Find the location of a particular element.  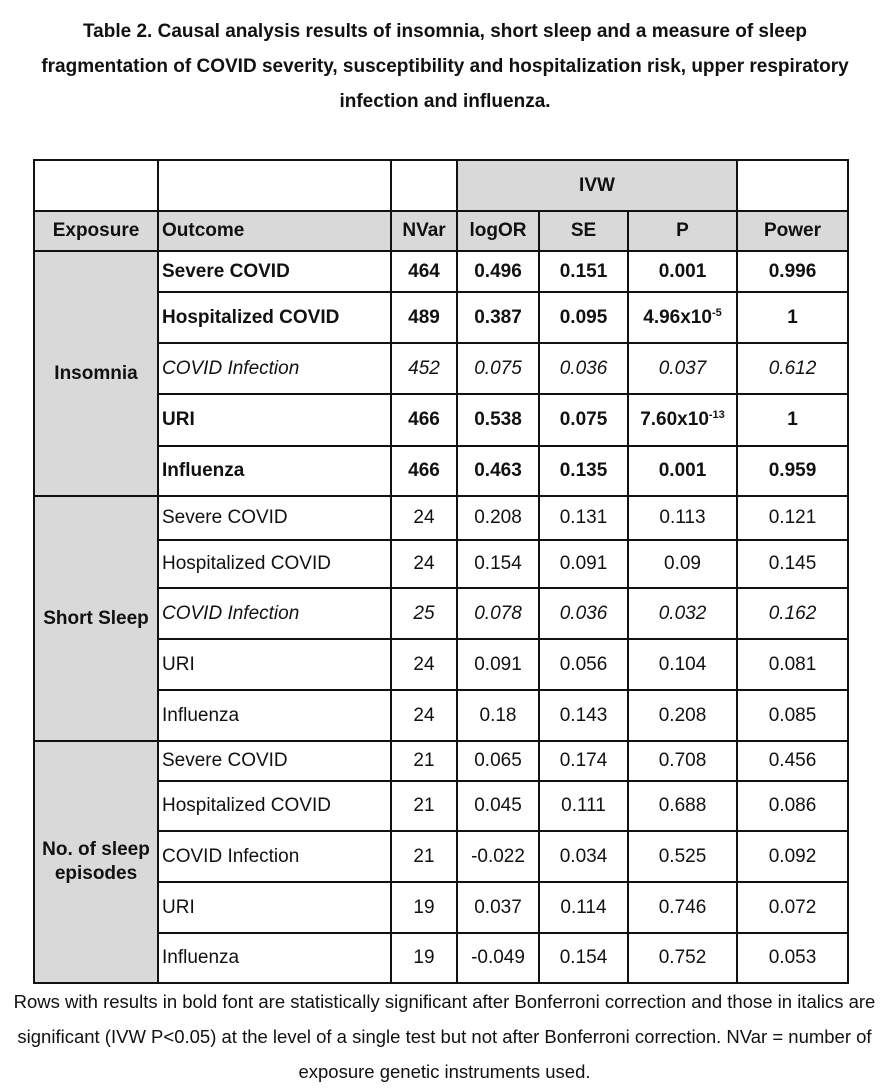

se-cell: 0.036 is located at coordinates (583, 613).